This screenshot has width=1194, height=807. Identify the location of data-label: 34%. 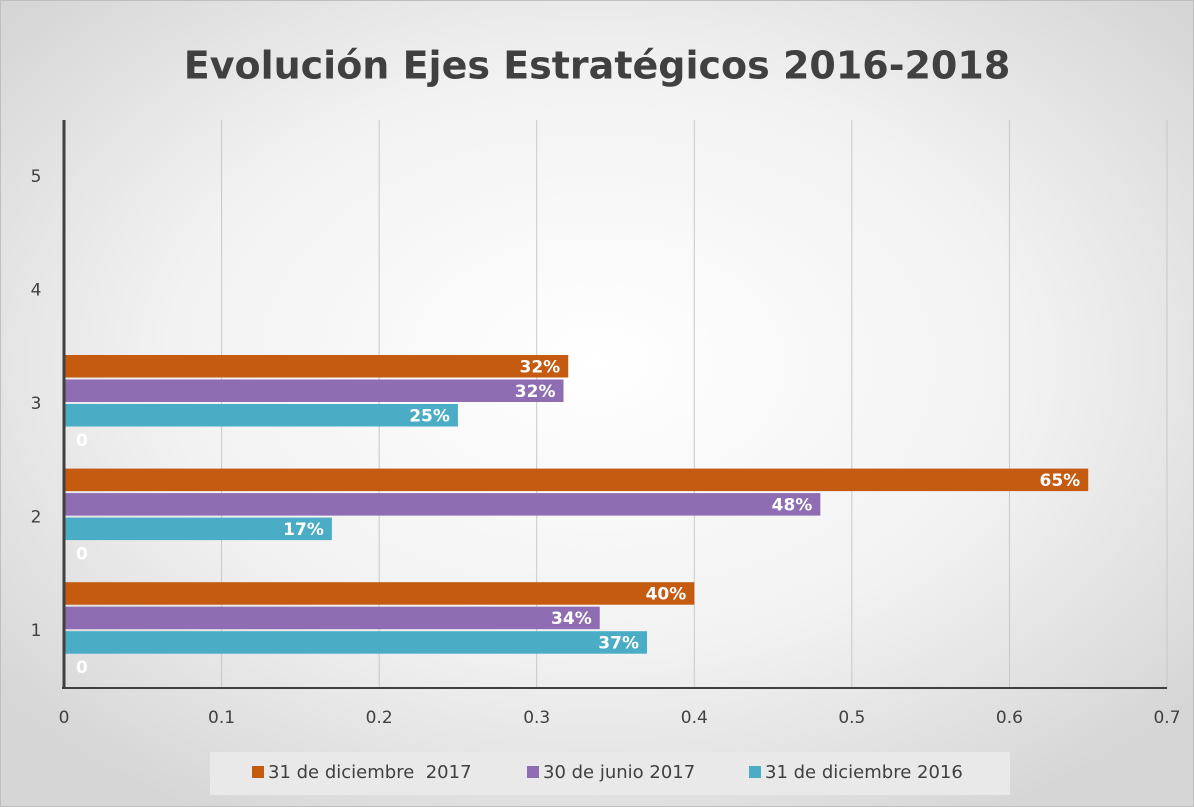
(571, 619).